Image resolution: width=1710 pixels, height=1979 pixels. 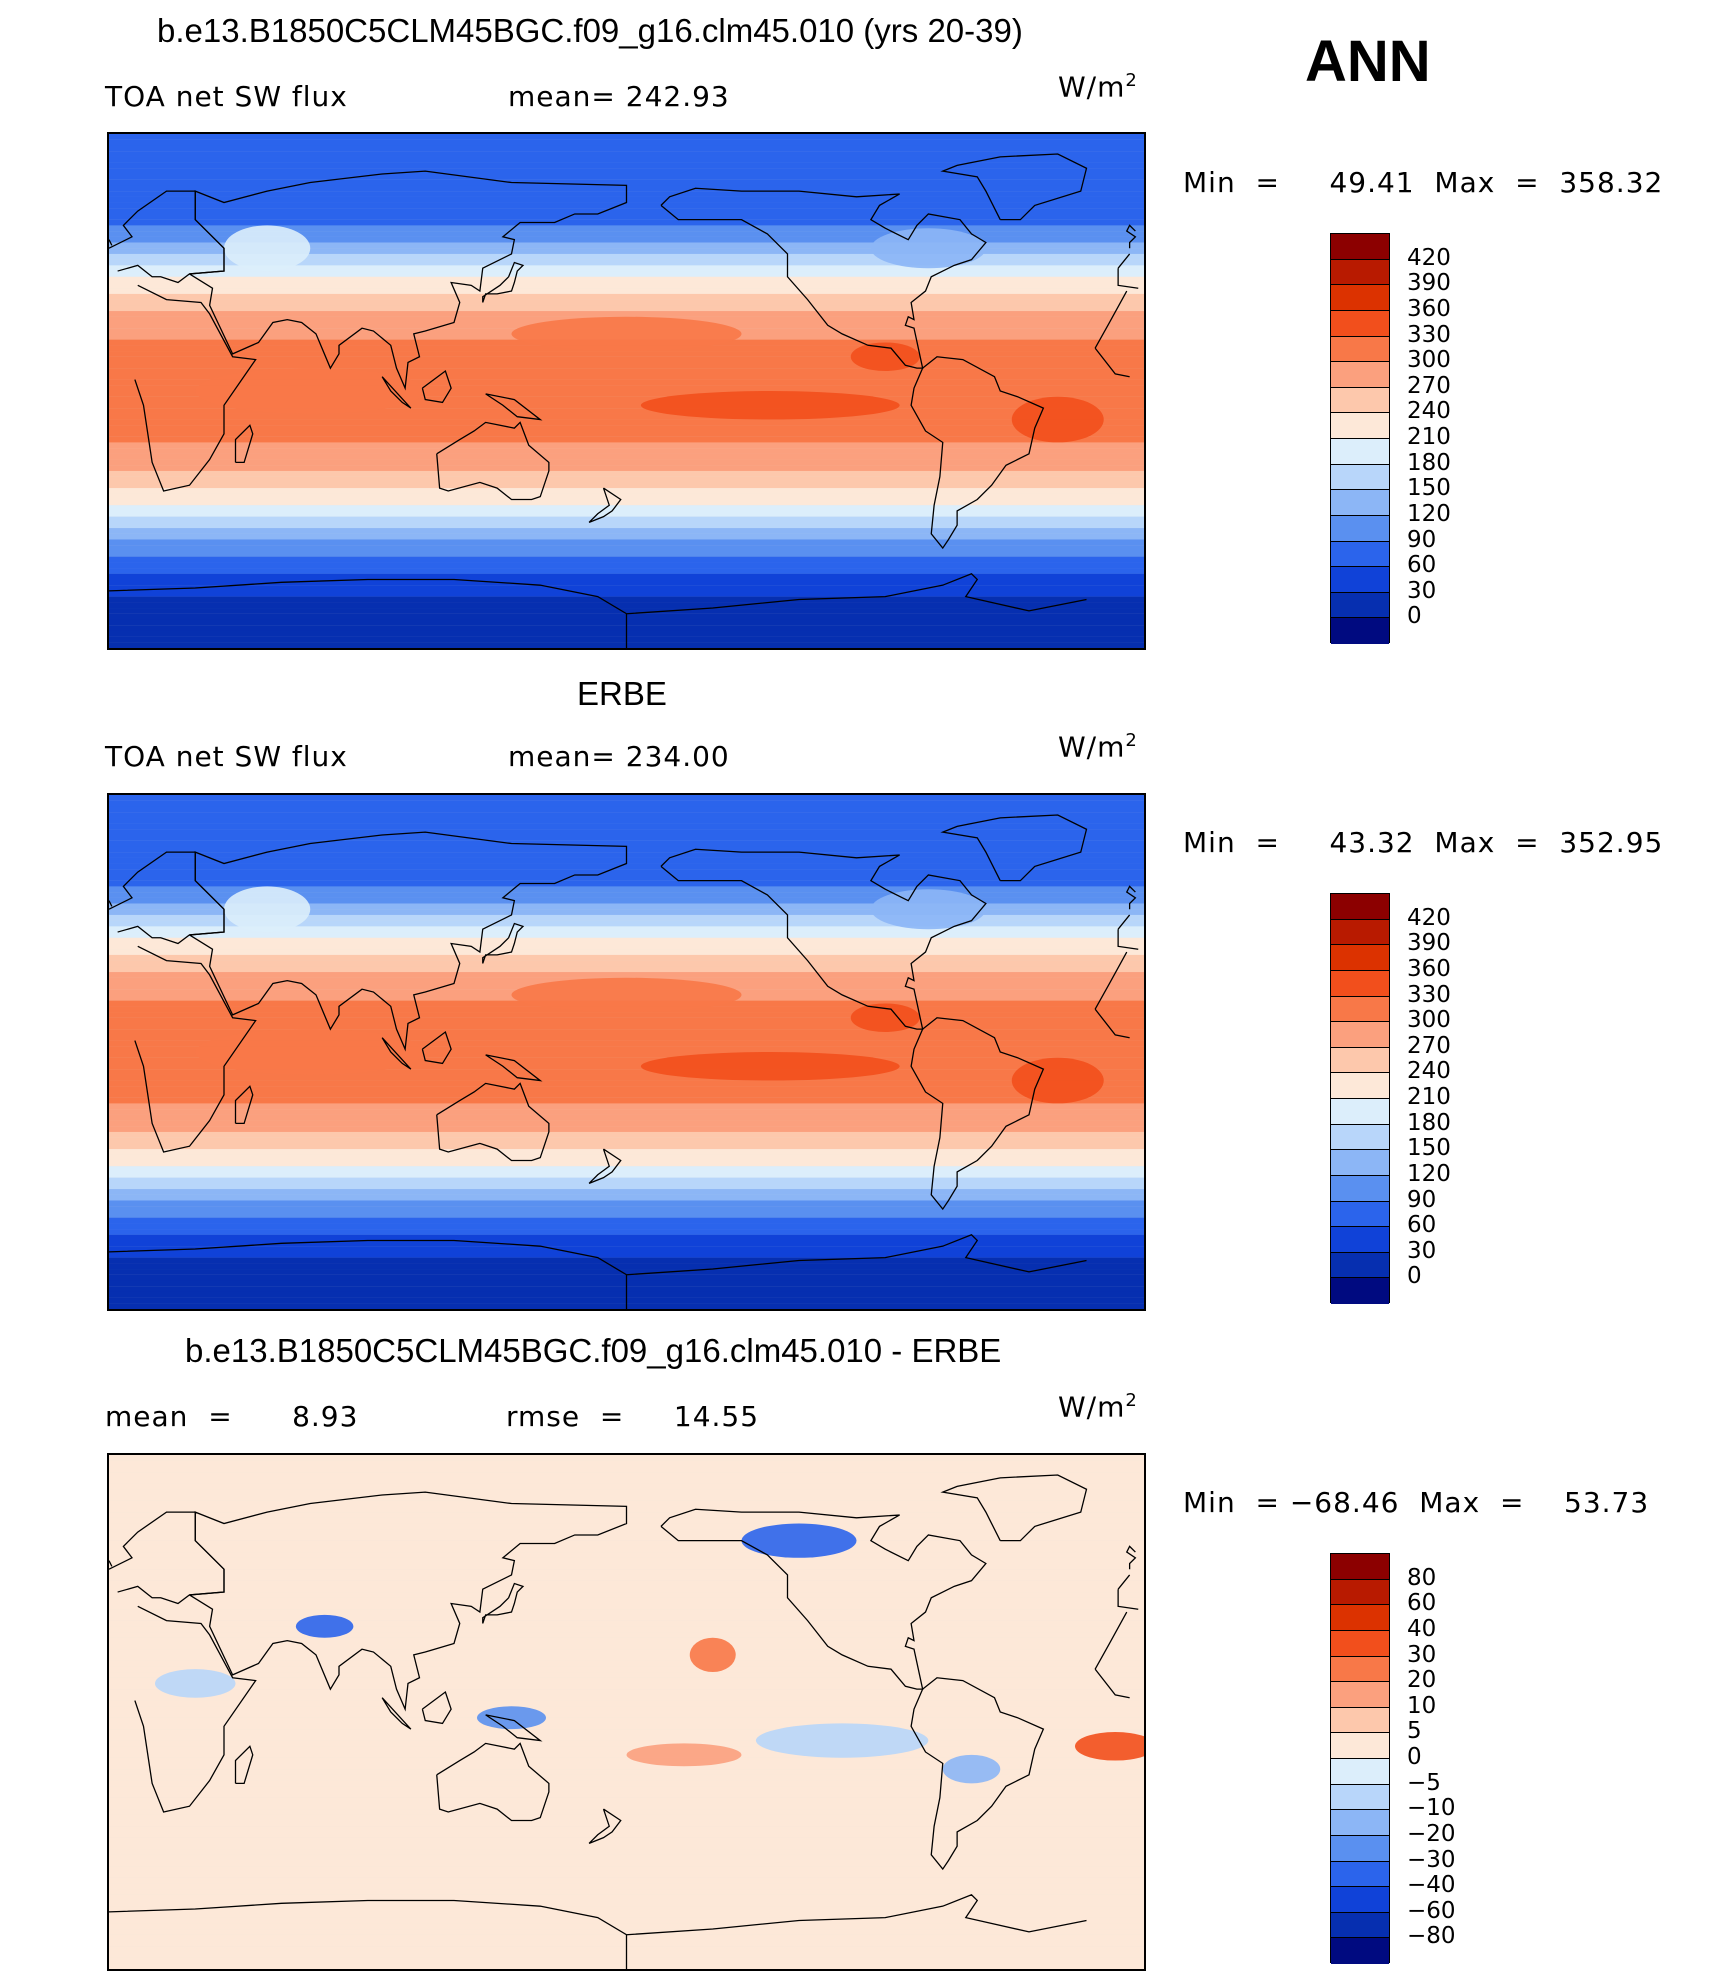 What do you see at coordinates (1429, 1045) in the screenshot?
I see `colorbar-tick-label: 270` at bounding box center [1429, 1045].